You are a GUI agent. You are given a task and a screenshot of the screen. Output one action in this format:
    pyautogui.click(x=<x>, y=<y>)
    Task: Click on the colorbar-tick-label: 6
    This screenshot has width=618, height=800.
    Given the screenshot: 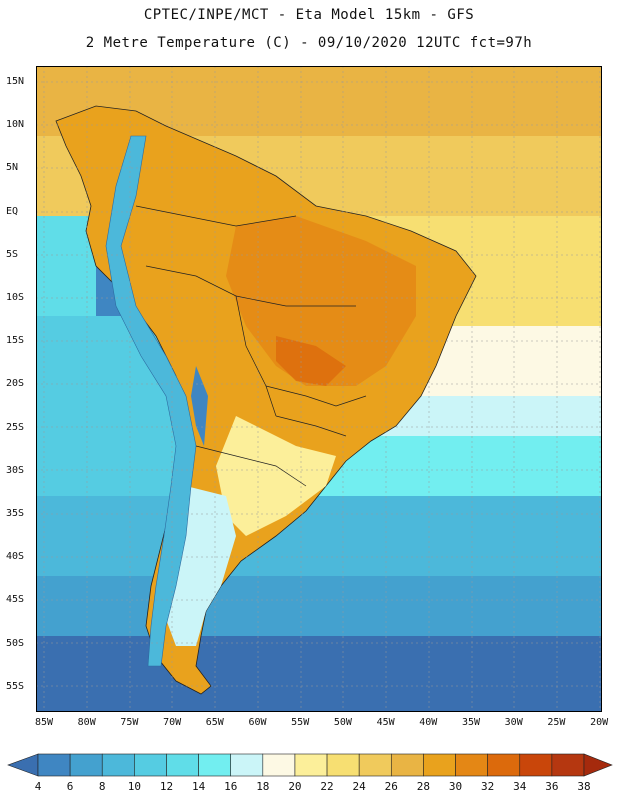 What is the action you would take?
    pyautogui.click(x=70, y=786)
    